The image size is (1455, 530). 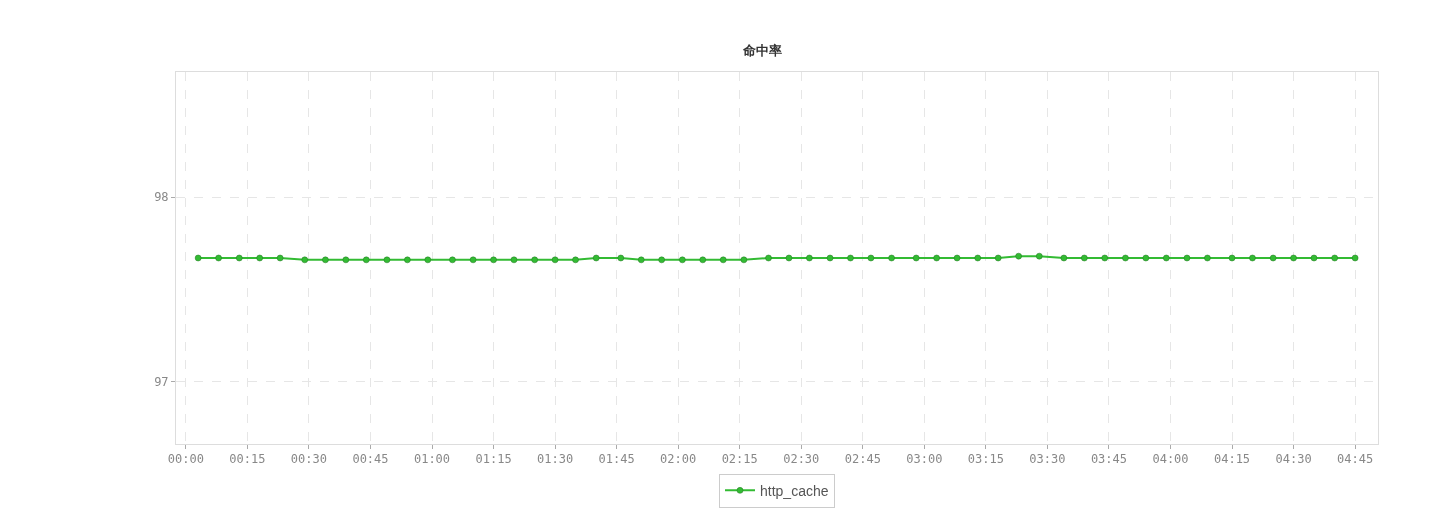 What do you see at coordinates (678, 459) in the screenshot?
I see `x-tick-label: 02:00` at bounding box center [678, 459].